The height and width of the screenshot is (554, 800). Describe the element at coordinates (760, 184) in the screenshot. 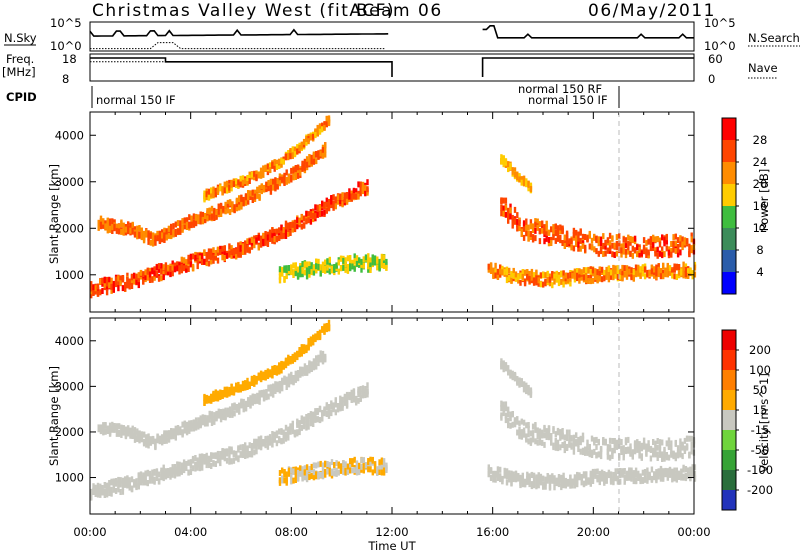

I see `colorbar-tick-label: 20` at that location.